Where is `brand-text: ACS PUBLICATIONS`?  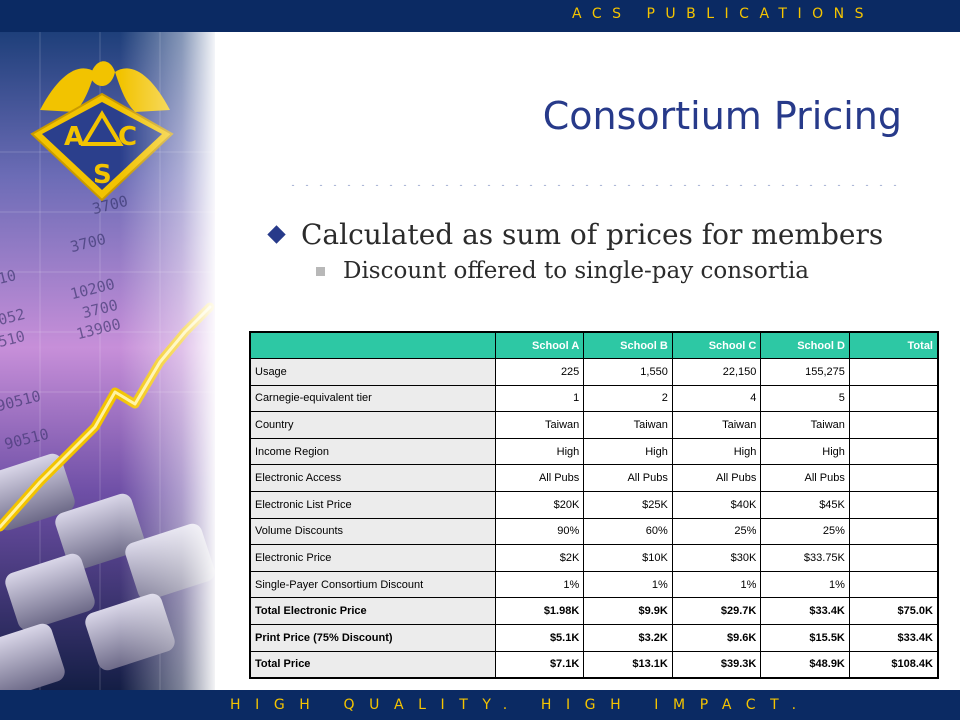
brand-text: ACS PUBLICATIONS is located at coordinates (723, 14).